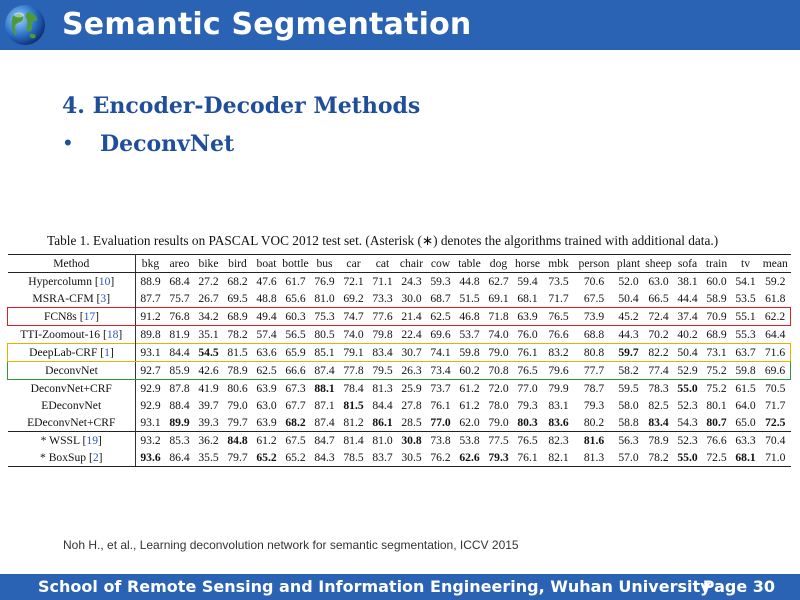  What do you see at coordinates (411, 388) in the screenshot?
I see `value-cell: 25.9` at bounding box center [411, 388].